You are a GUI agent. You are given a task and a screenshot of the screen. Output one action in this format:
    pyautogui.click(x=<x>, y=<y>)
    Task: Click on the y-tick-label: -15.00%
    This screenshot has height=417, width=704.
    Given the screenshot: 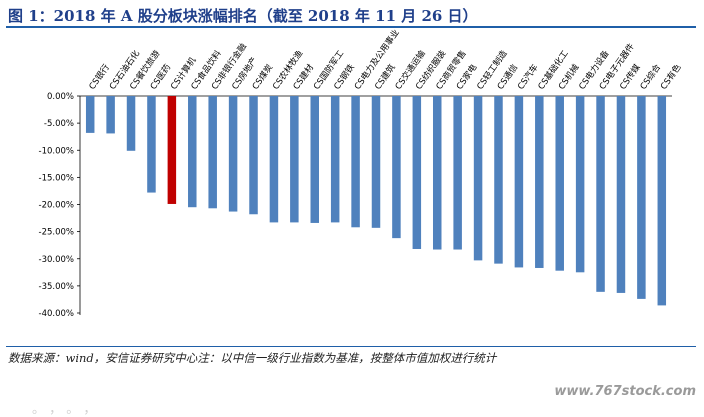 What is the action you would take?
    pyautogui.click(x=56, y=178)
    